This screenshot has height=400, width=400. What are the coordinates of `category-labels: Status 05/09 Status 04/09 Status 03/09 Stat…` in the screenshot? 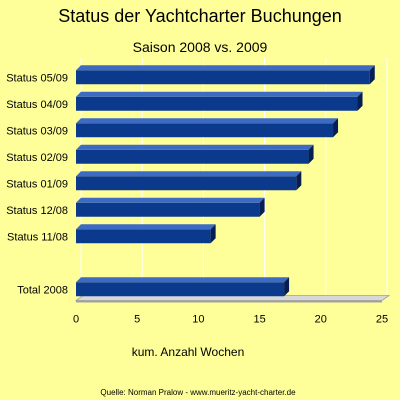 It's located at (37, 184).